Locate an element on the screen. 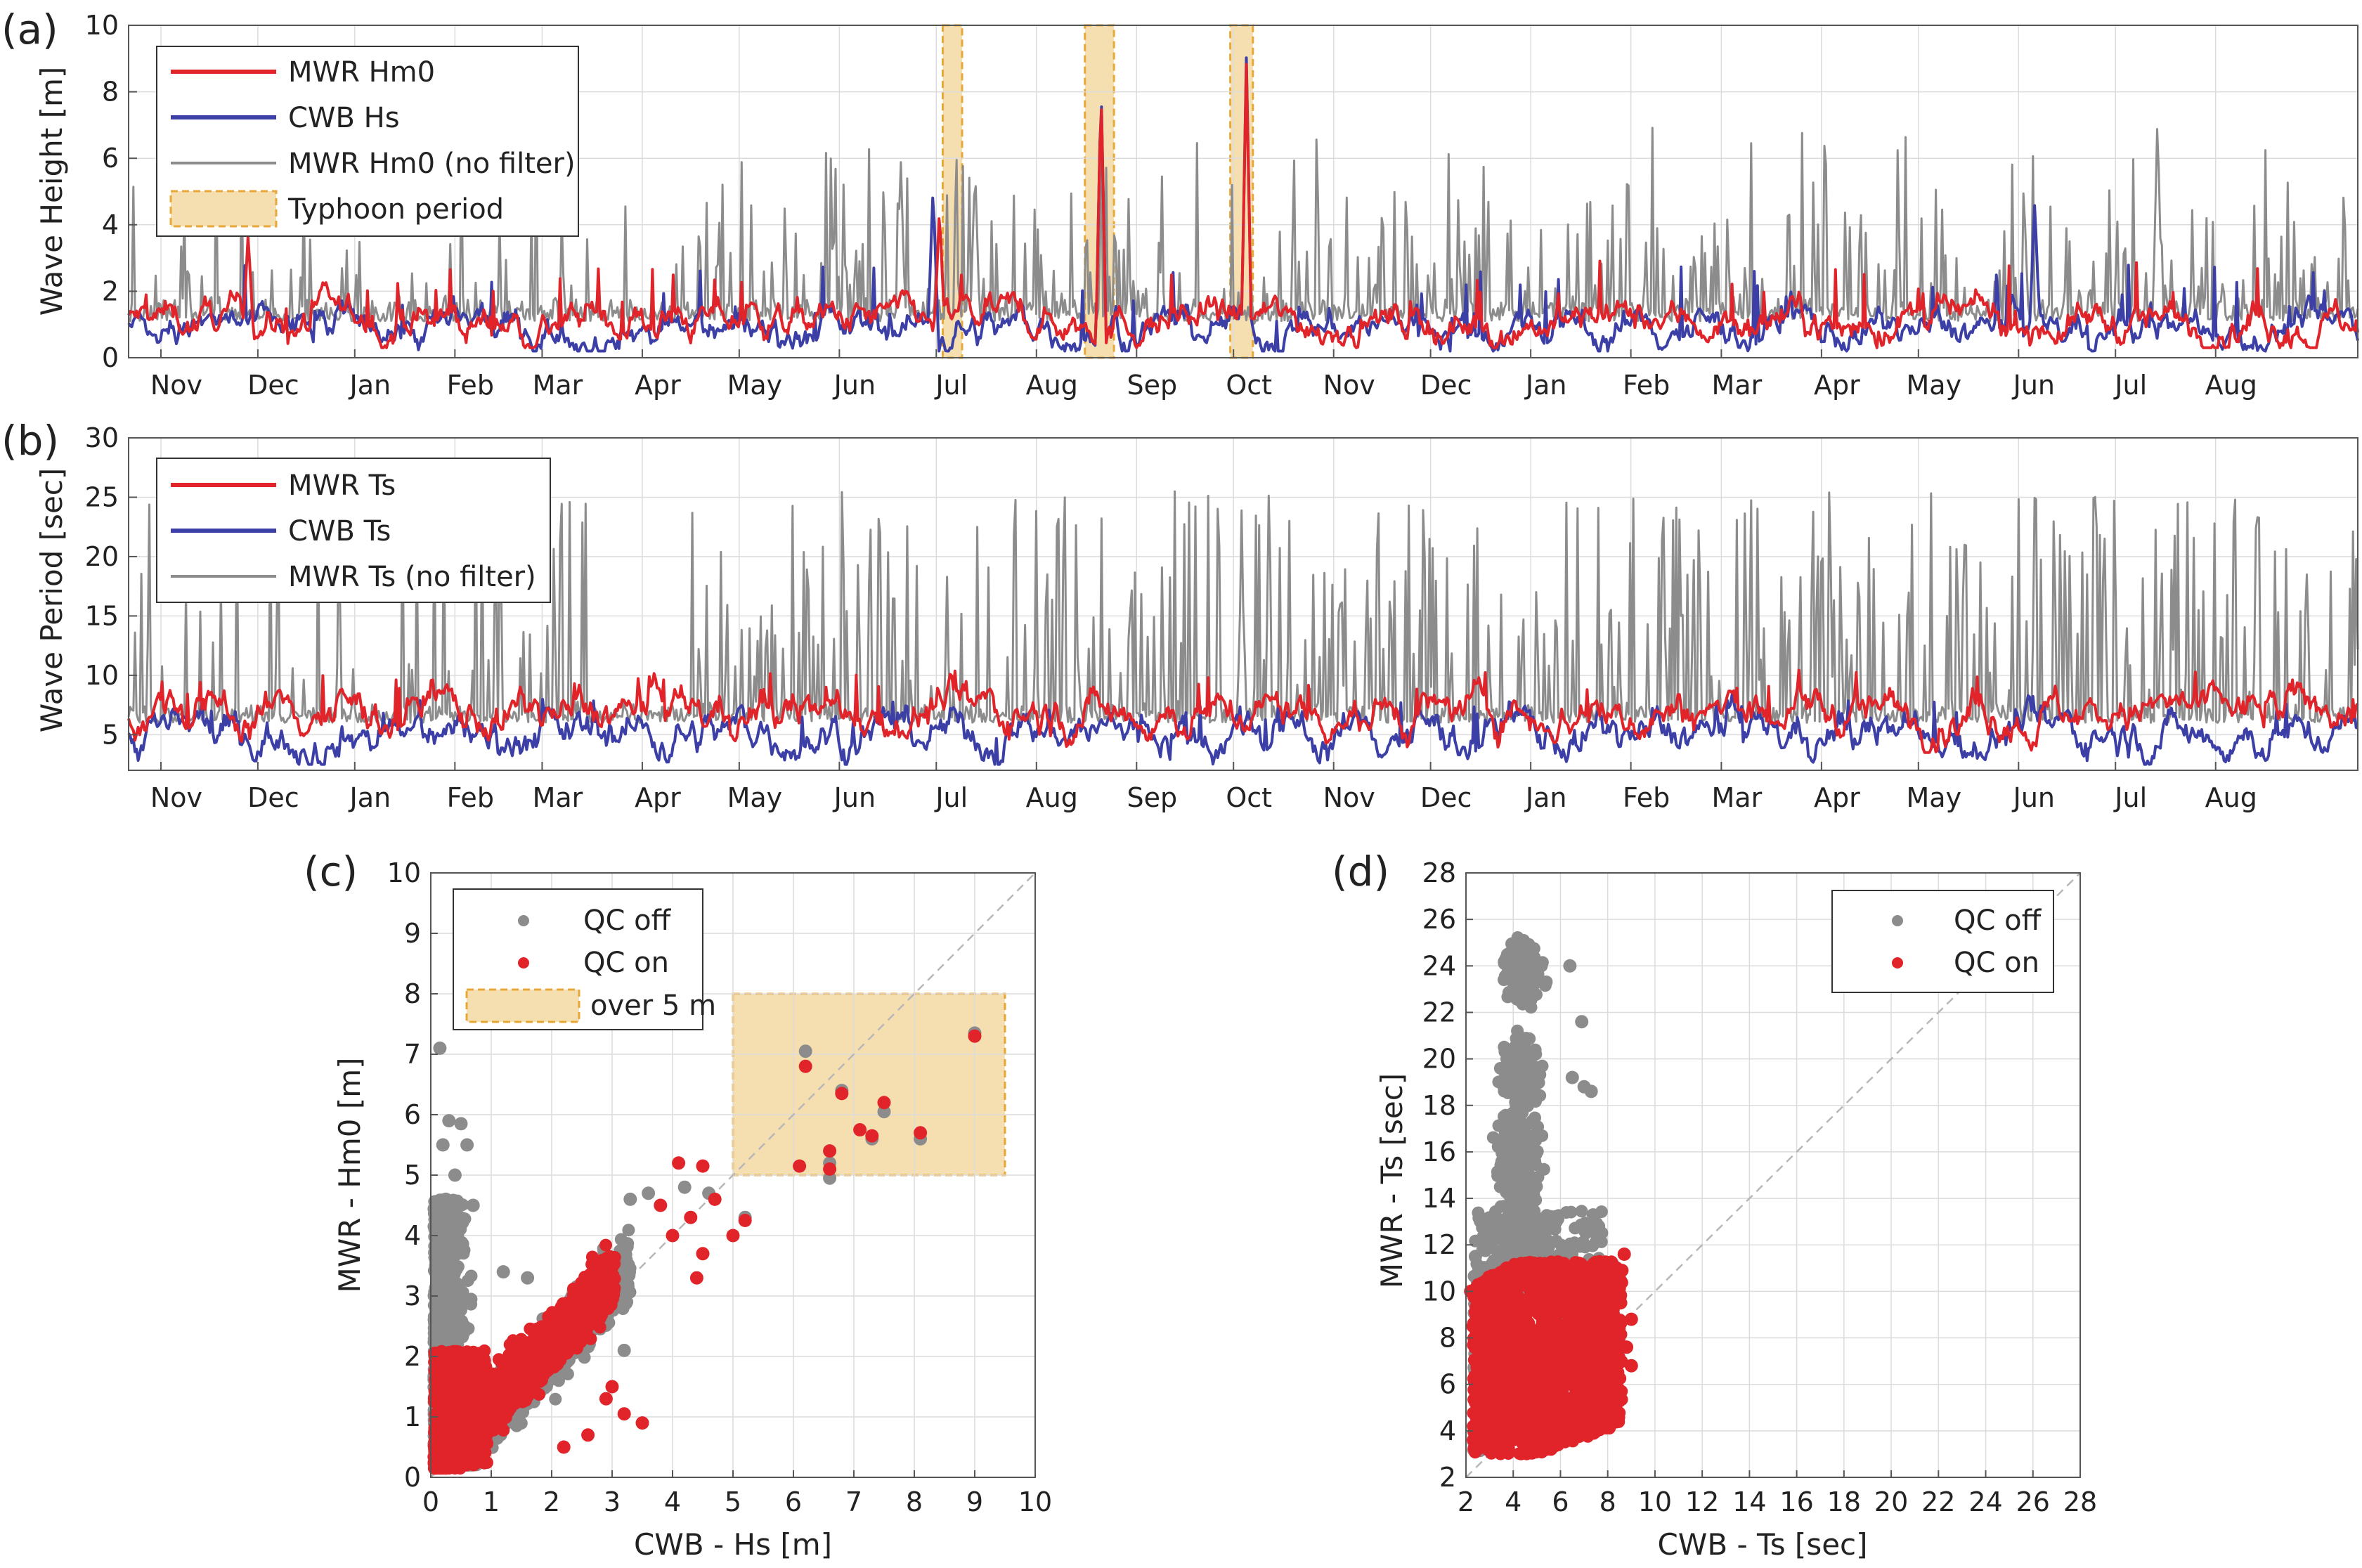  ytick-label: 15 is located at coordinates (102, 615).